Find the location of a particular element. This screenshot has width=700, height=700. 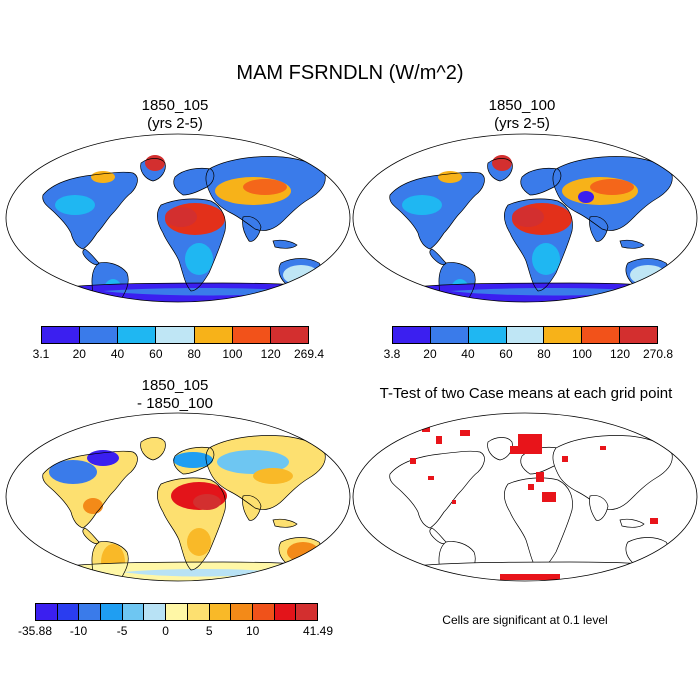

colorbar-1-tick: 60 is located at coordinates (156, 354).